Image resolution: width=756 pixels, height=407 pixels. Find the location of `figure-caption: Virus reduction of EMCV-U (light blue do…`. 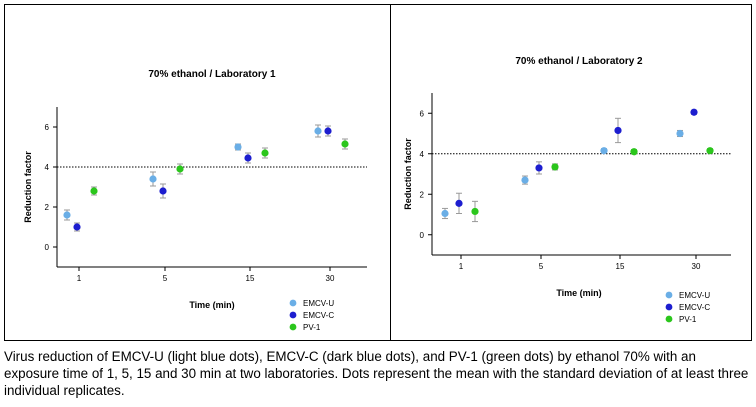

figure-caption: Virus reduction of EMCV-U (light blue do… is located at coordinates (376, 373).